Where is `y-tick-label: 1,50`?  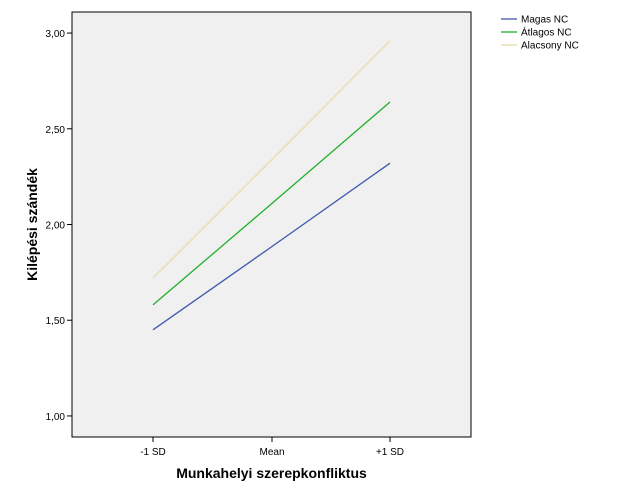 y-tick-label: 1,50 is located at coordinates (56, 321).